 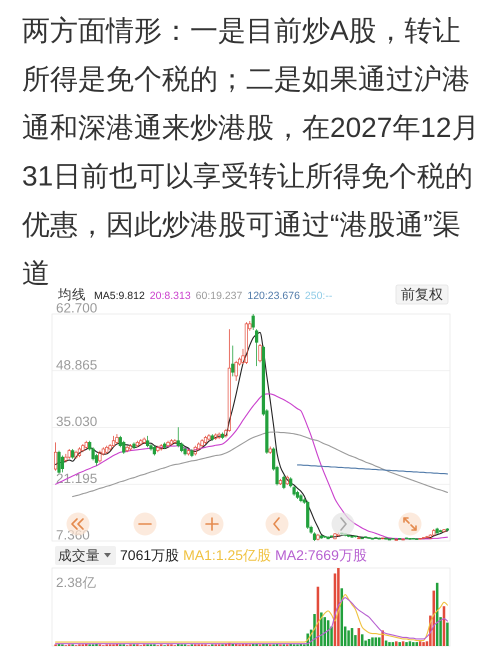 I want to click on text: 7061万股, so click(x=150, y=555).